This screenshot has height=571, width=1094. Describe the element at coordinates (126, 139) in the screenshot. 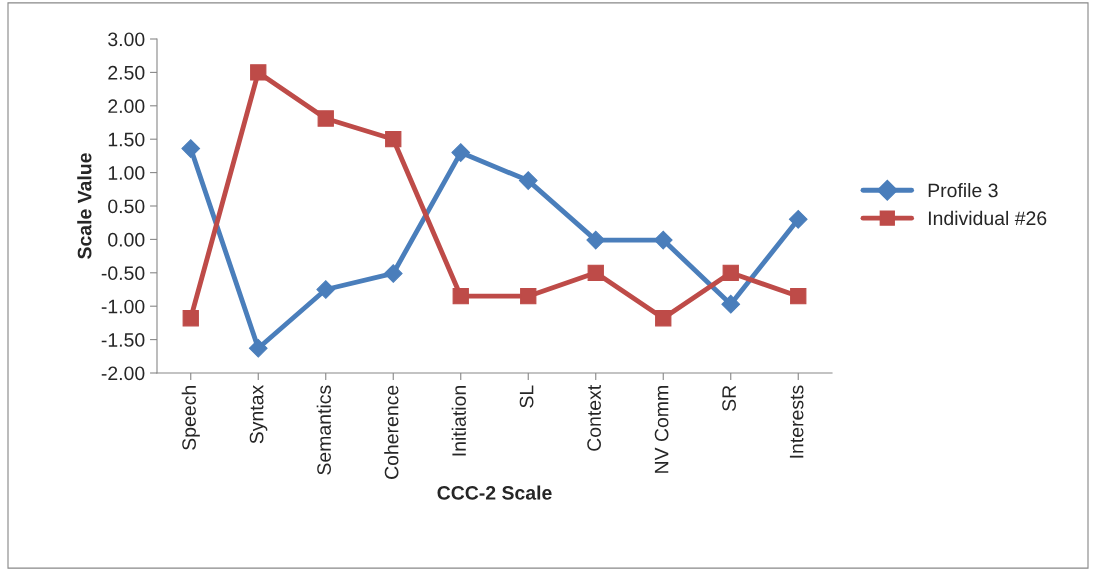

I see `y-tick-label: 1.50` at that location.